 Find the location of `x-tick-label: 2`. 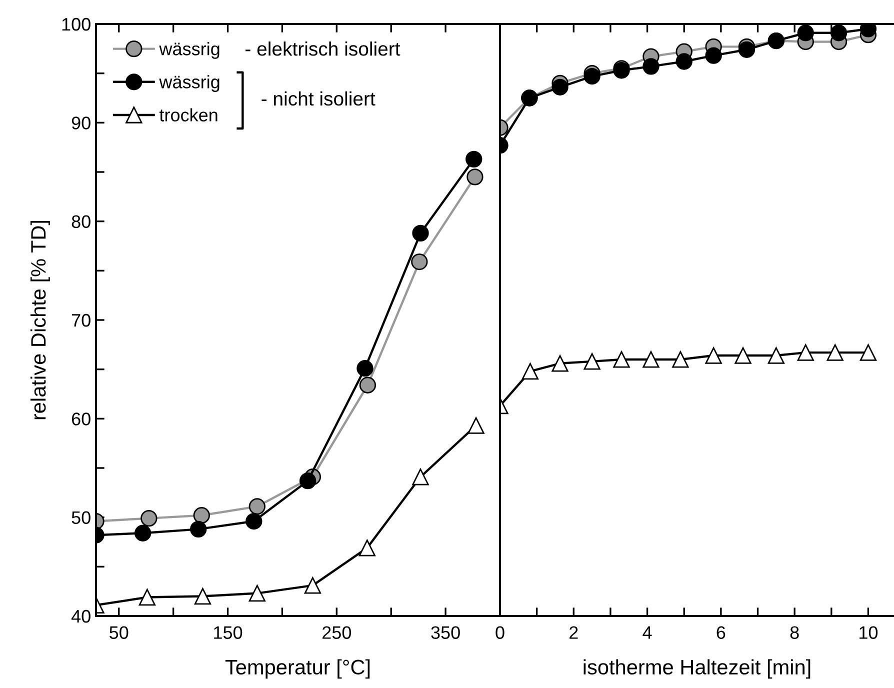

x-tick-label: 2 is located at coordinates (574, 632).